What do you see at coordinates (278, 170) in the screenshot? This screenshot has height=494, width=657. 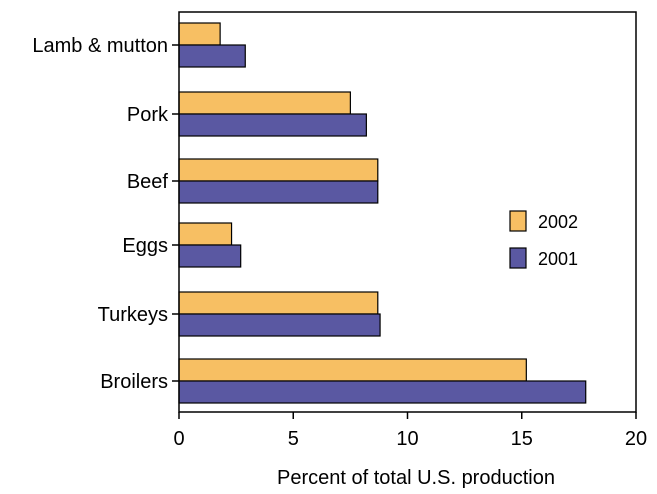 I see `bar-2002-beef` at bounding box center [278, 170].